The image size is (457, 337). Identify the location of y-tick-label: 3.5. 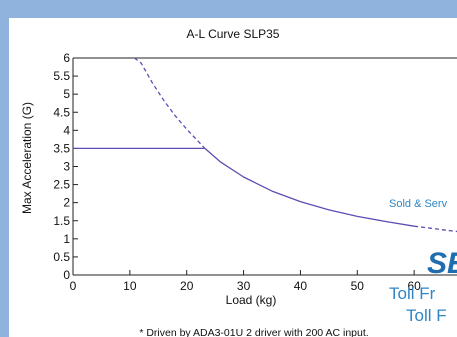
(61, 148).